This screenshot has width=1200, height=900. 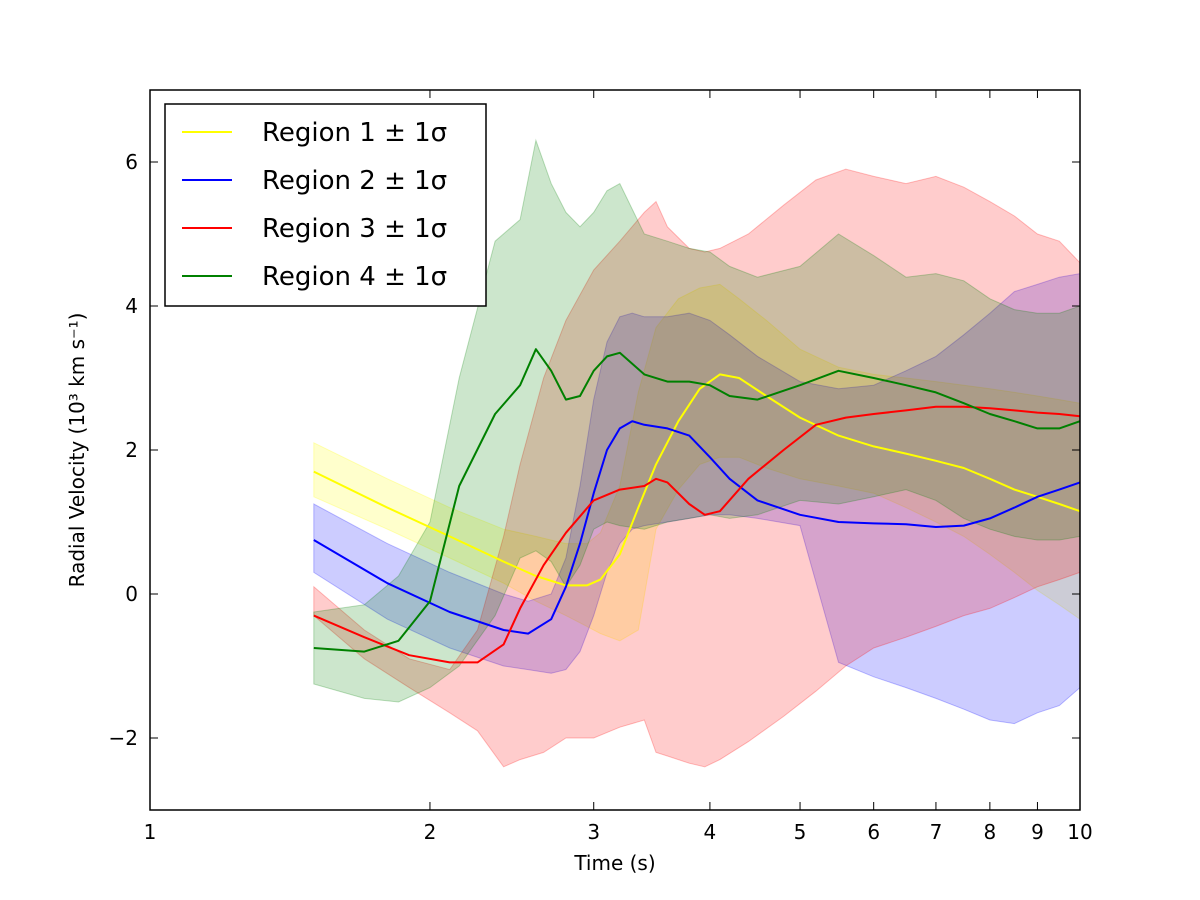 What do you see at coordinates (131, 450) in the screenshot?
I see `y-tick-label: 2` at bounding box center [131, 450].